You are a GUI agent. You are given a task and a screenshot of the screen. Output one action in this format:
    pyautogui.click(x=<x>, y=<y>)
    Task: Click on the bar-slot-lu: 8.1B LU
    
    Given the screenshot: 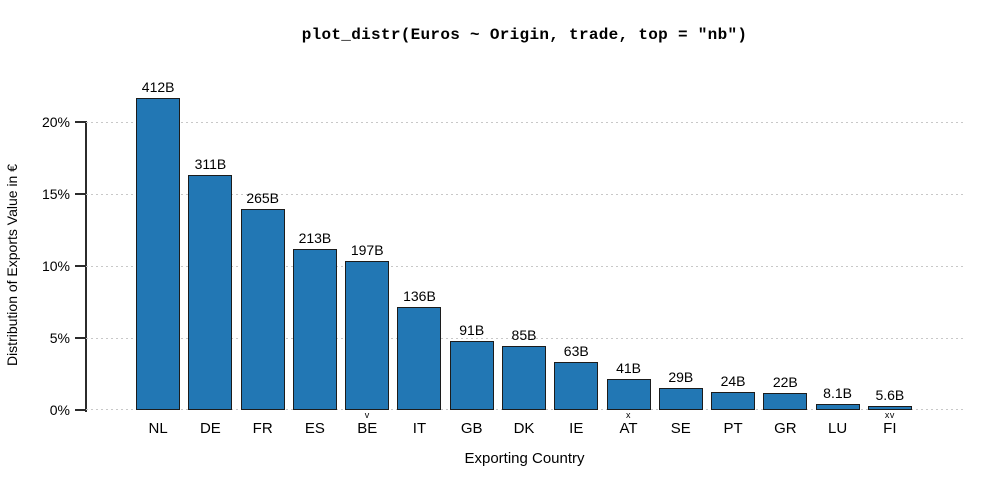 What is the action you would take?
    pyautogui.click(x=837, y=279)
    